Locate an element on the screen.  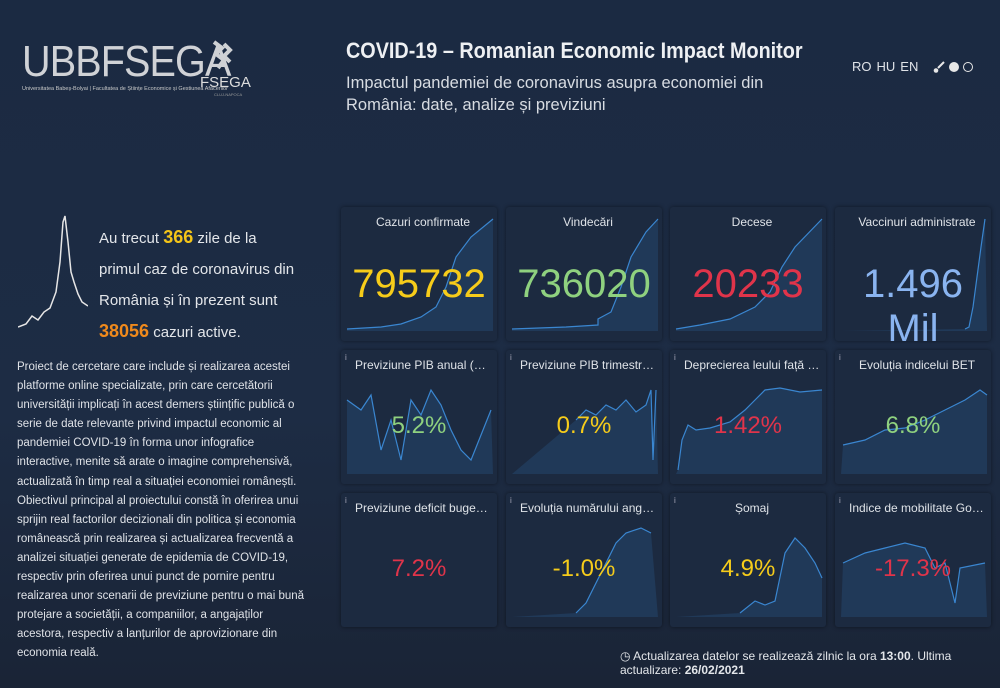
metric-card: i Previziune PIB trimestrial (Q... 0.7% is located at coordinates (584, 417).